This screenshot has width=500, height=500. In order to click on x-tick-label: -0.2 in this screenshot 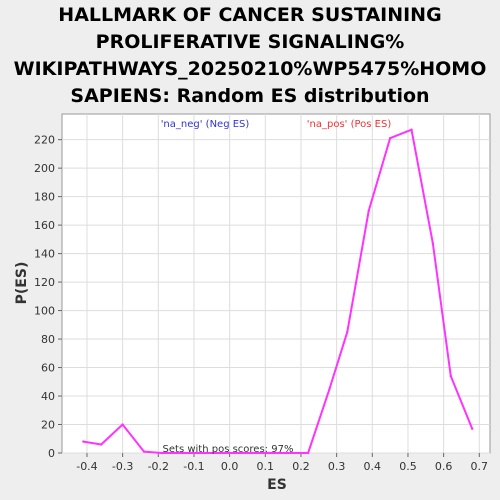, I will do `click(158, 466)`.